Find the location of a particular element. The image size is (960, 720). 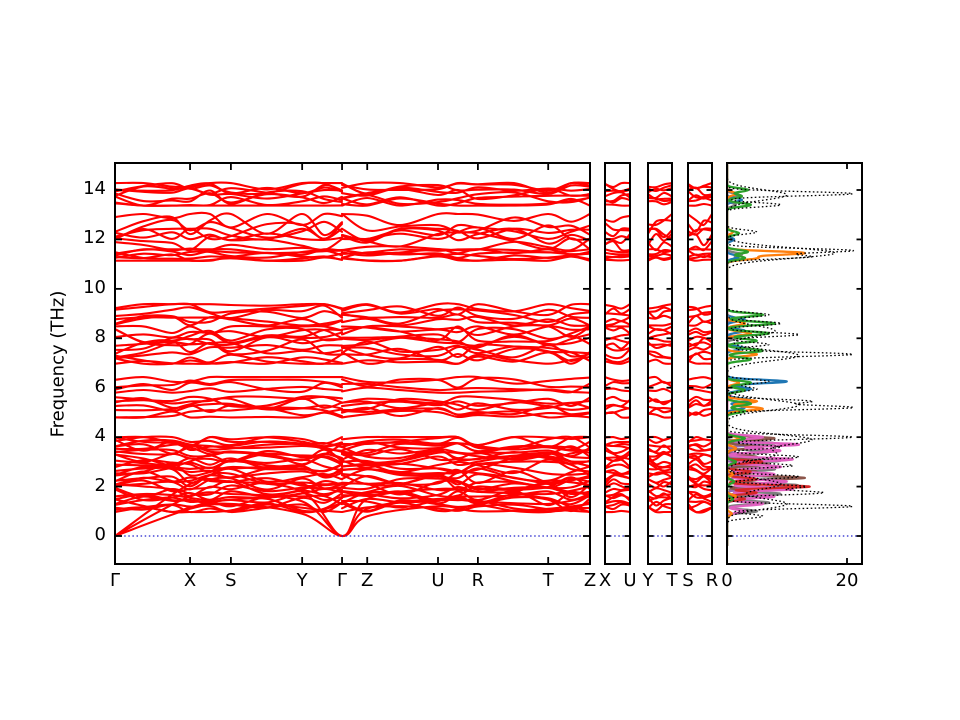

y-tick-label: 8 is located at coordinates (100, 337).